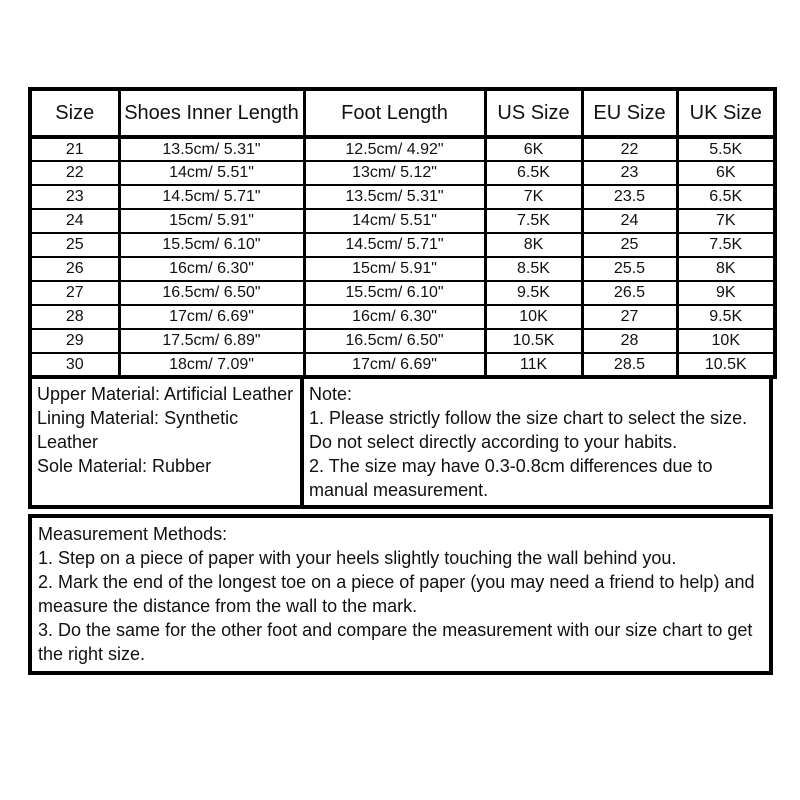 The image size is (800, 800). I want to click on text-line: Upper Material: Artificial Leather, so click(165, 394).